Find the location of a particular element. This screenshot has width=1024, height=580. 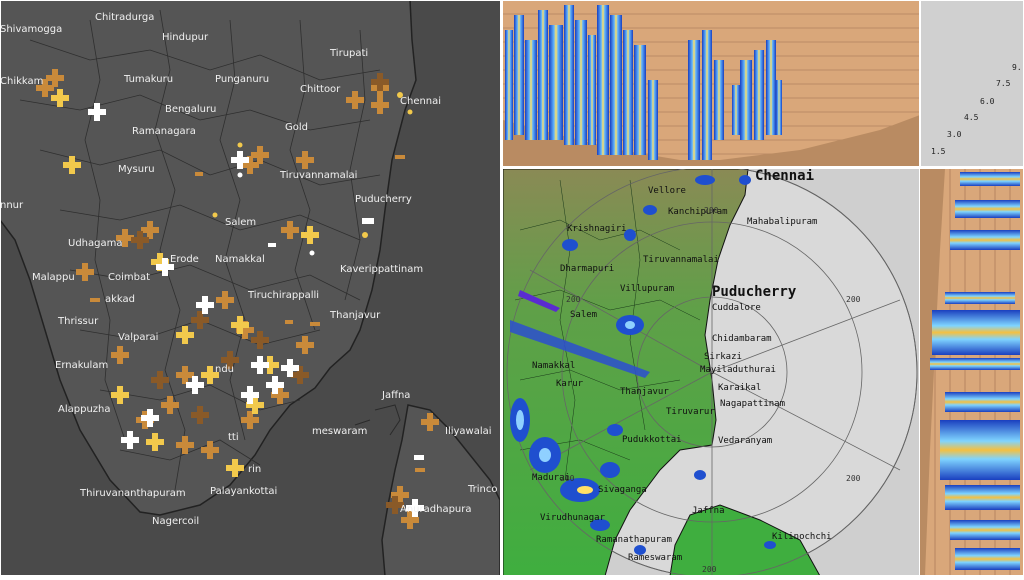

vertical-section-panel is located at coordinates (711, 83).